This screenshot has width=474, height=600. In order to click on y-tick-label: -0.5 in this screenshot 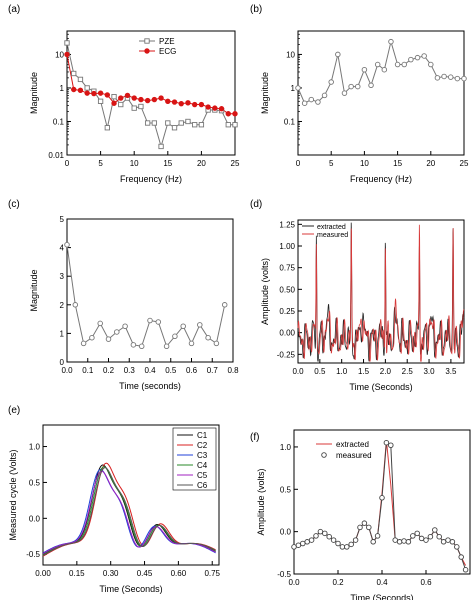, I will do `click(33, 554)`.